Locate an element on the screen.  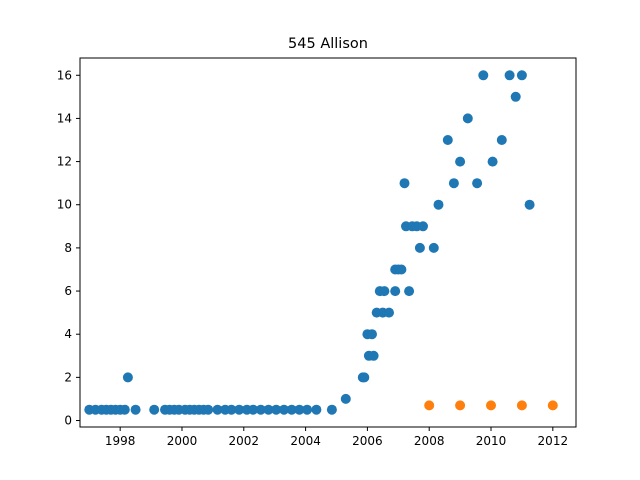
y-tick-label: 4 is located at coordinates (68, 334).